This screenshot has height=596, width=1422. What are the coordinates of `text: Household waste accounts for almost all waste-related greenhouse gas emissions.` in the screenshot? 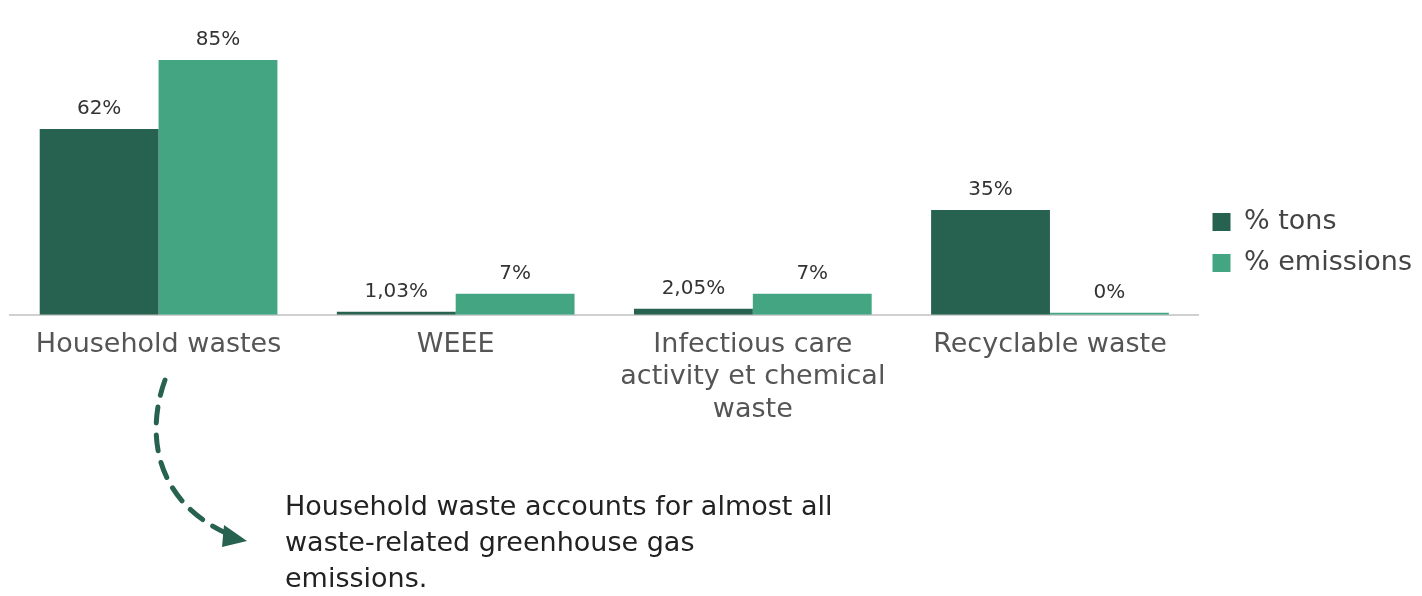 It's located at (559, 542).